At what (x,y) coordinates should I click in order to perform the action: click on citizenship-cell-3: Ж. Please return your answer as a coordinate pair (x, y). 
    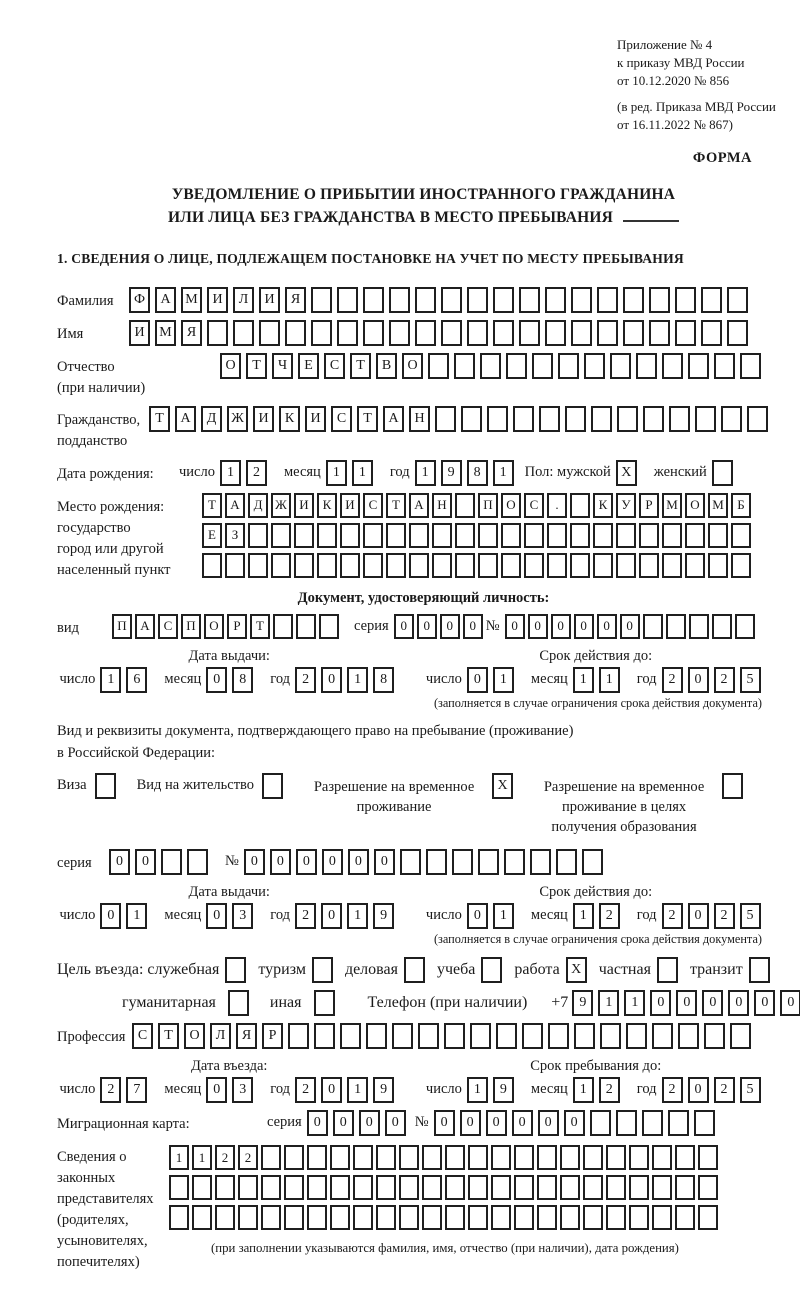
    Looking at the image, I should click on (237, 419).